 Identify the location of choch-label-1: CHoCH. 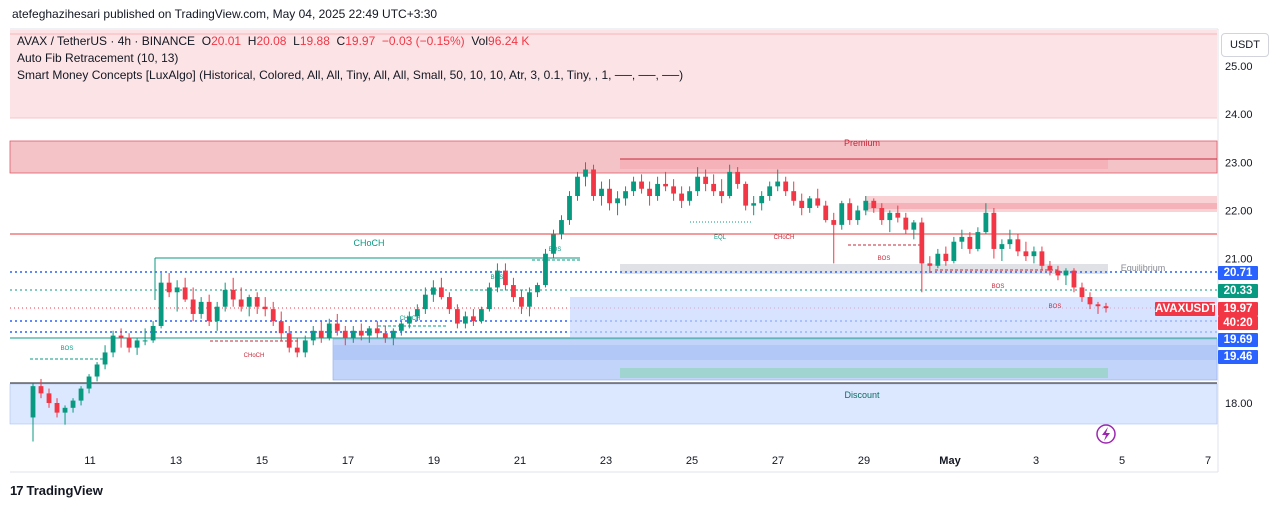
(368, 243).